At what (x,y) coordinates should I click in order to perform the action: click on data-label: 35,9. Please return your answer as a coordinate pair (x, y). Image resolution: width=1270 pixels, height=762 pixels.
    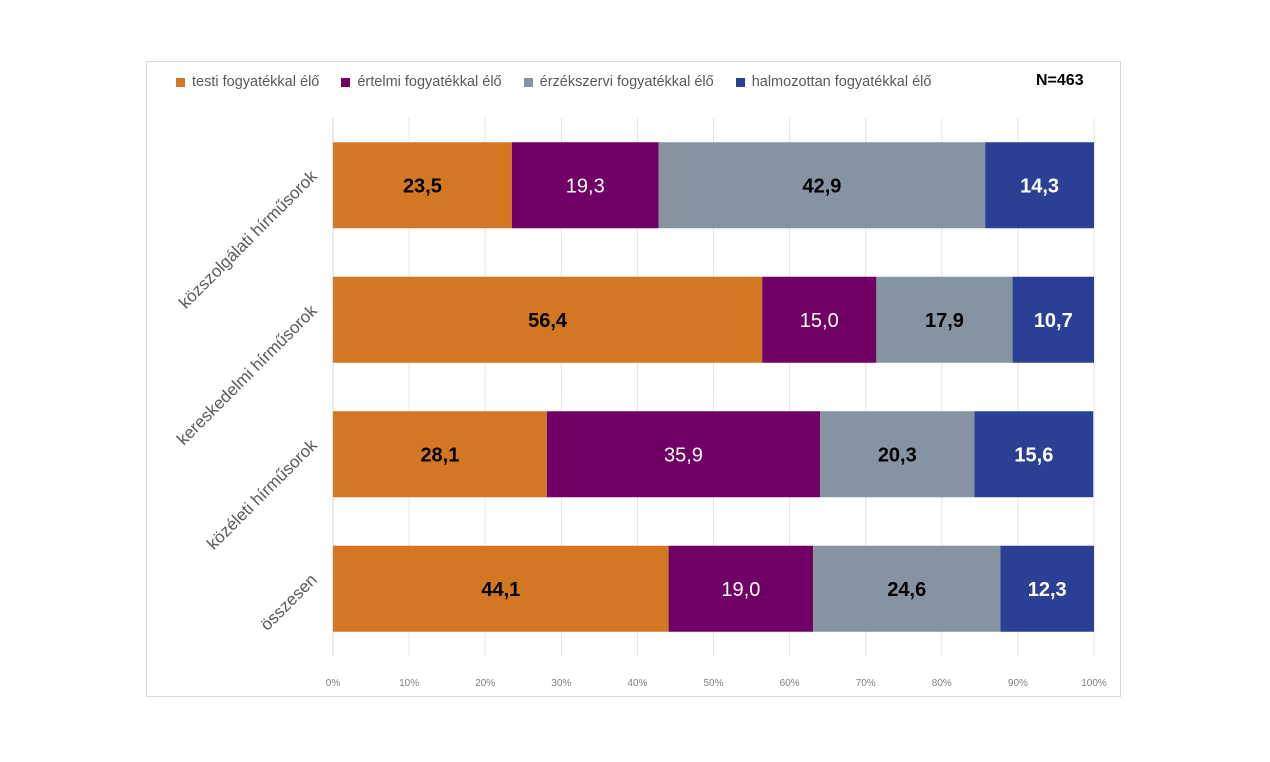
    Looking at the image, I should click on (683, 455).